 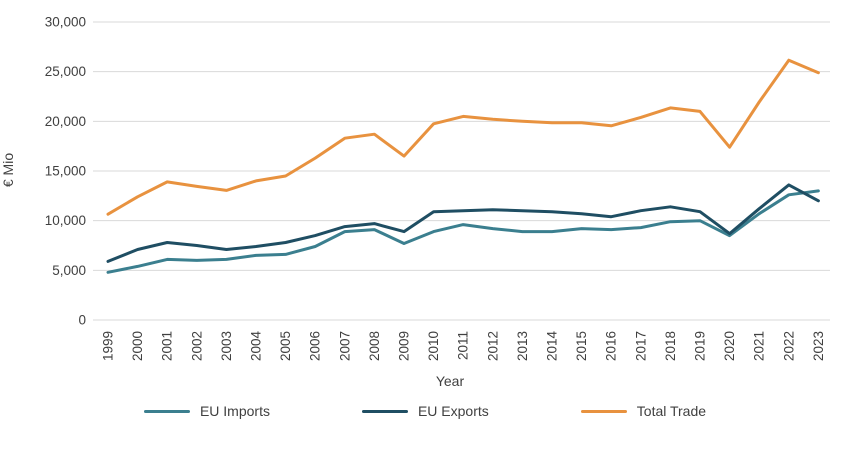 I want to click on x-tick-label: 2019, so click(x=700, y=346).